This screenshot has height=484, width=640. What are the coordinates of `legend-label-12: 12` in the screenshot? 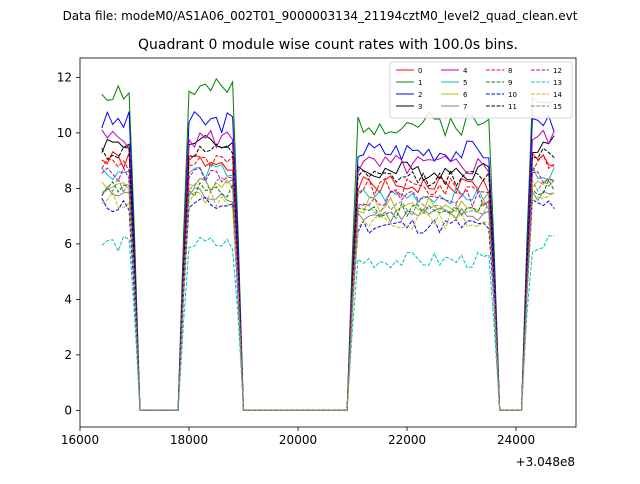 It's located at (557, 71).